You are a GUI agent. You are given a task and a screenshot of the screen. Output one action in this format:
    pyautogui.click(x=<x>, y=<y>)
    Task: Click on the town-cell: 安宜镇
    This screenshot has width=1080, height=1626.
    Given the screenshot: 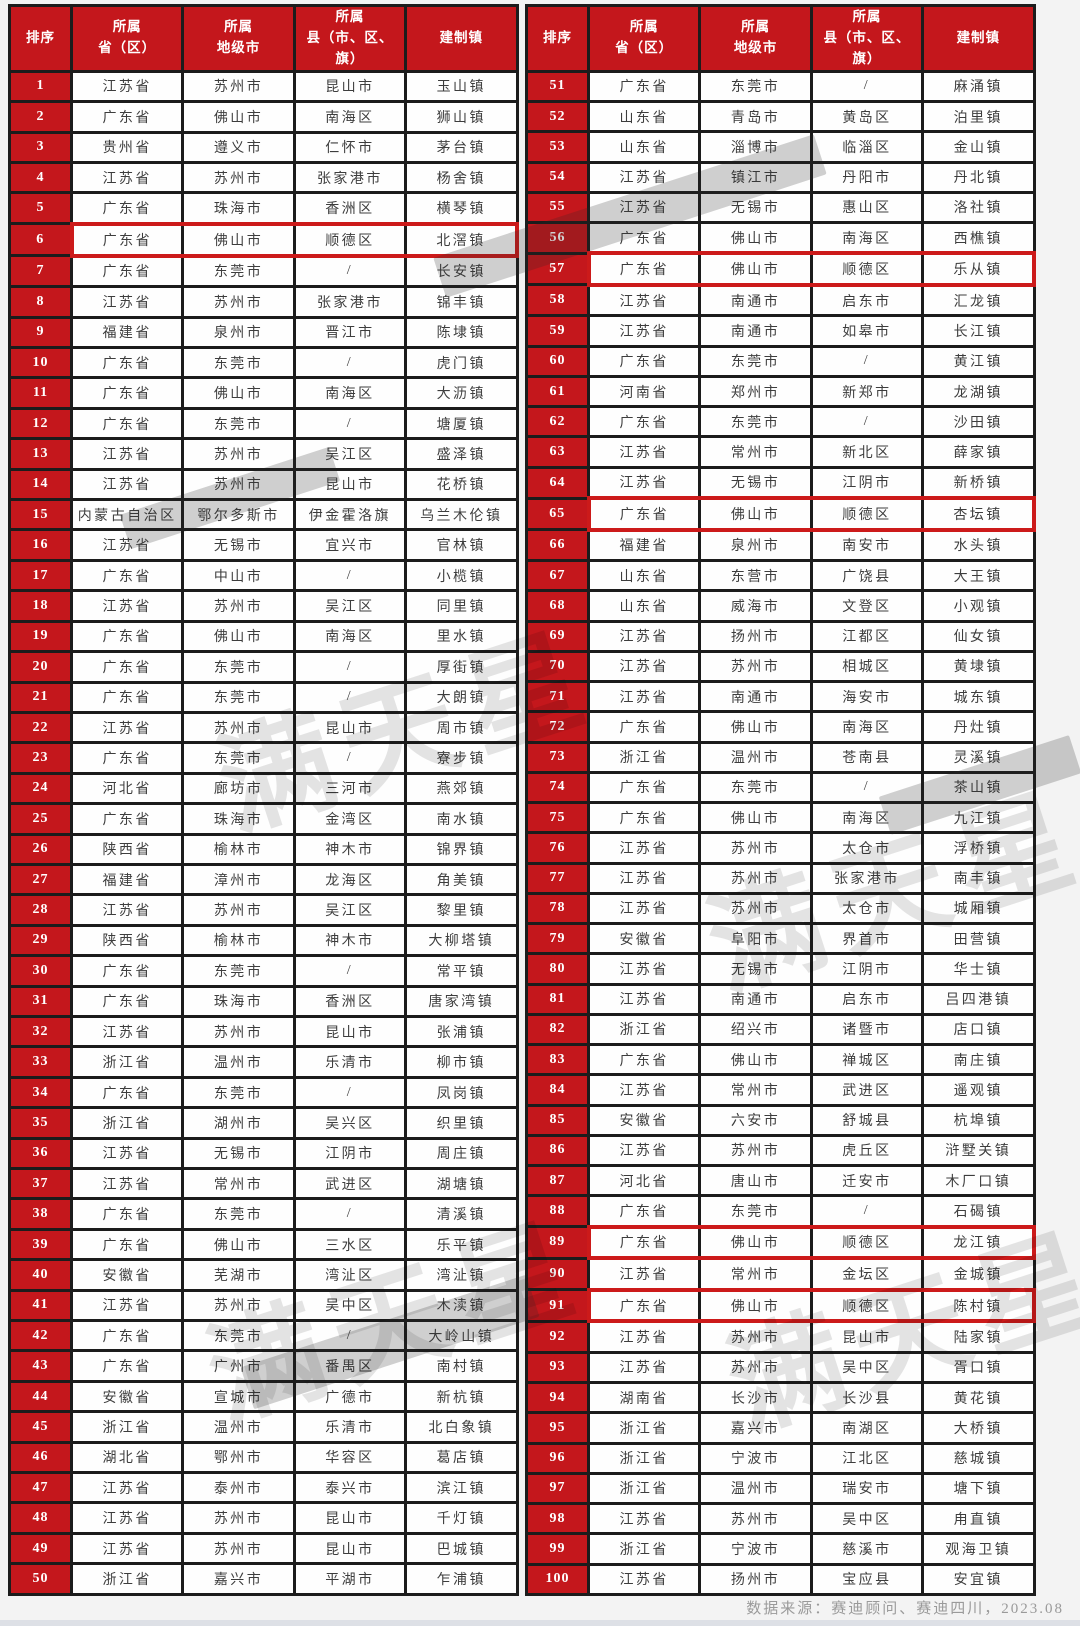 What is the action you would take?
    pyautogui.click(x=978, y=1579)
    